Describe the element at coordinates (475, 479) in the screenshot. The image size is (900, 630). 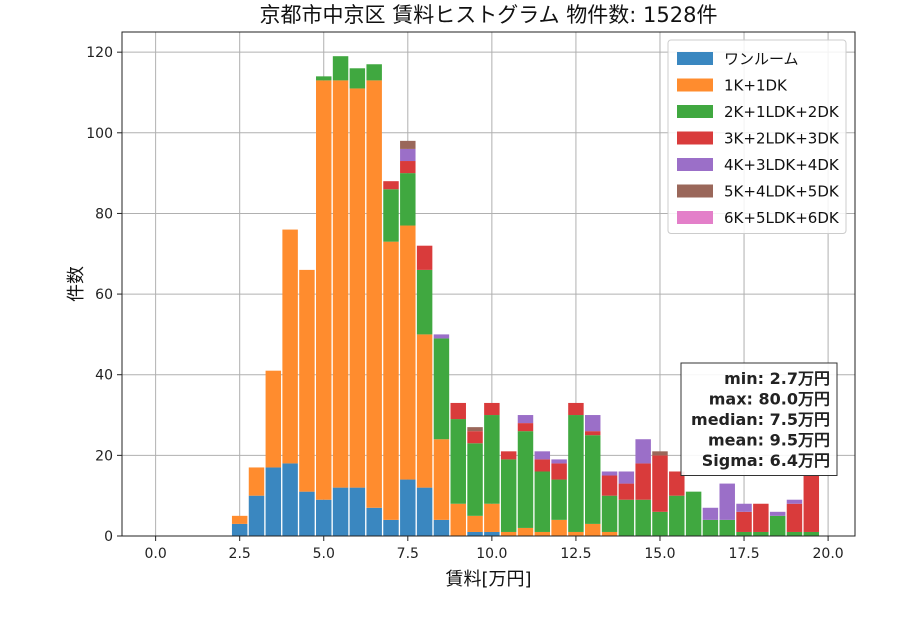
I see `bar-segment-s2-b14` at that location.